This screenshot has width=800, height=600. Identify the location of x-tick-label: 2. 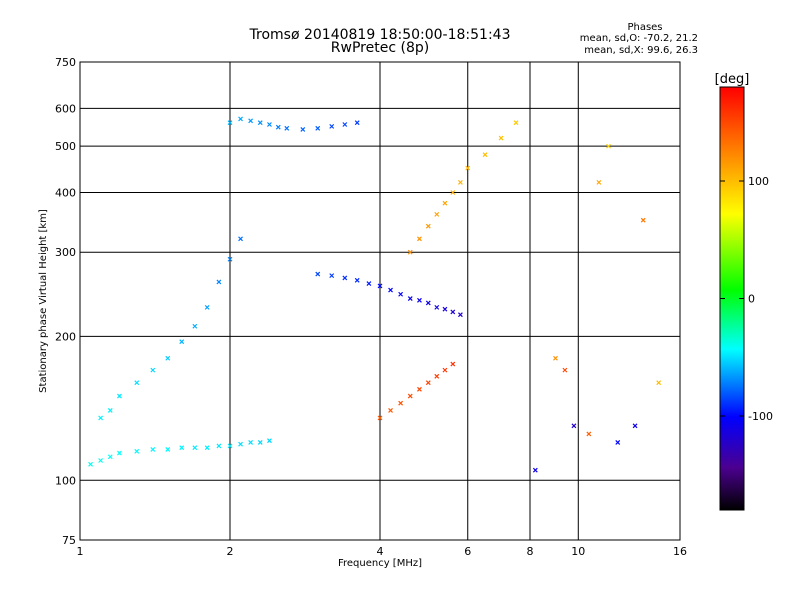
(230, 551).